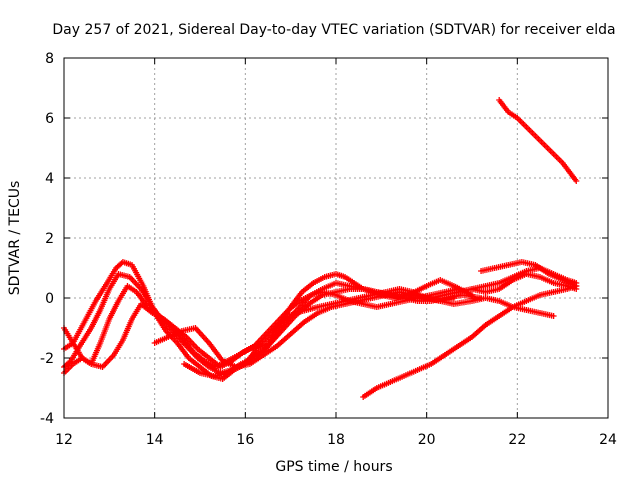  Describe the element at coordinates (64, 440) in the screenshot. I see `x-tick-label: 12` at that location.